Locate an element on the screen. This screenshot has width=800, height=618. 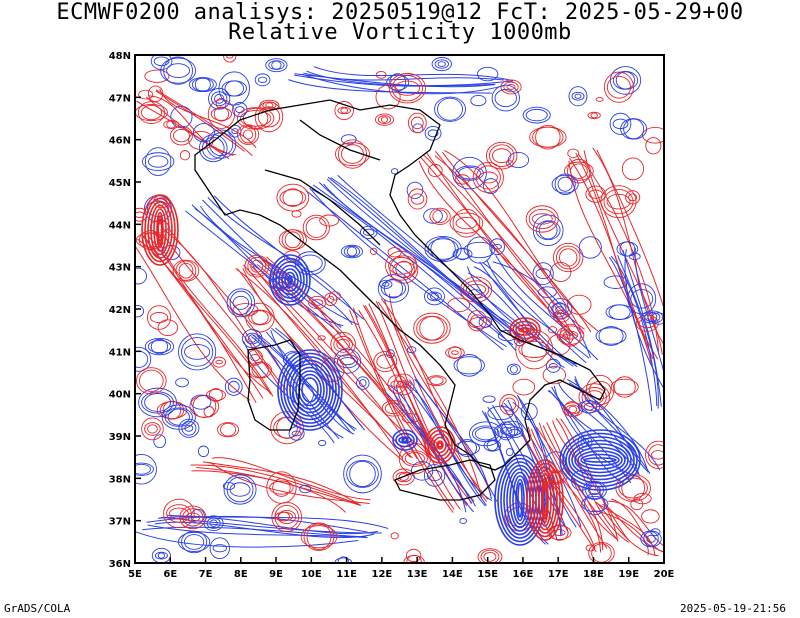
lon-tick-label: 7E is located at coordinates (206, 574).